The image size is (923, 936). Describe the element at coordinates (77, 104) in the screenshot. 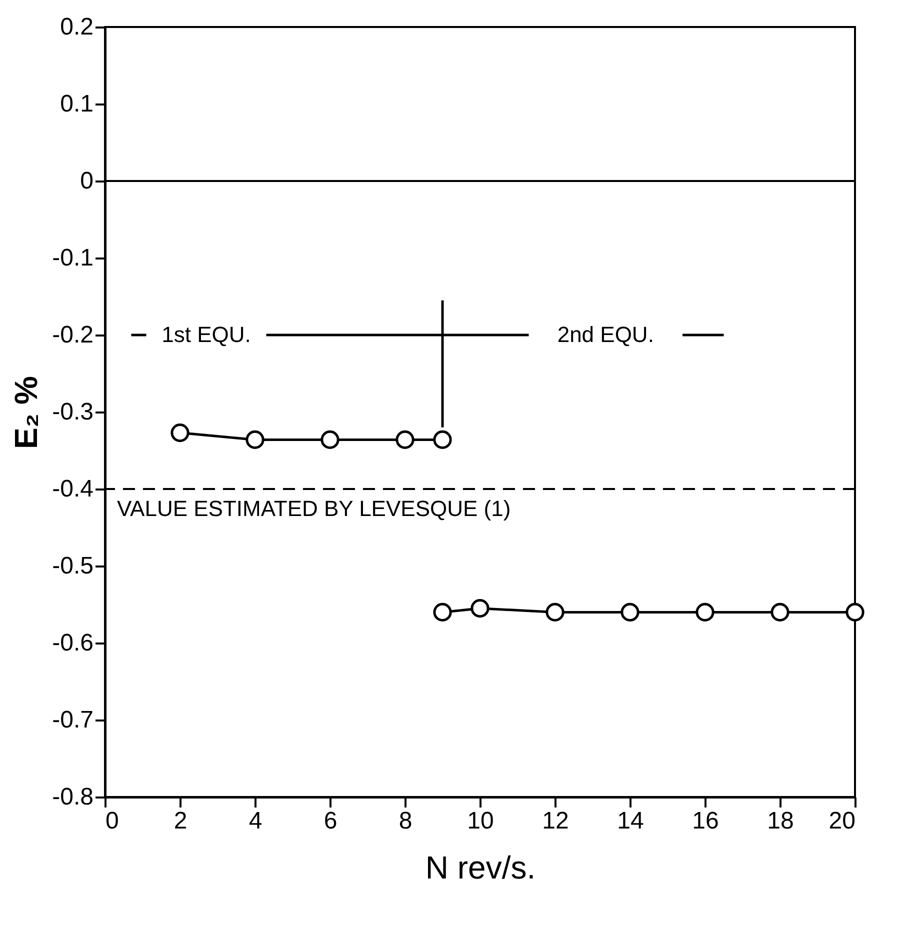

I see `y-tick-label: 0.1` at that location.